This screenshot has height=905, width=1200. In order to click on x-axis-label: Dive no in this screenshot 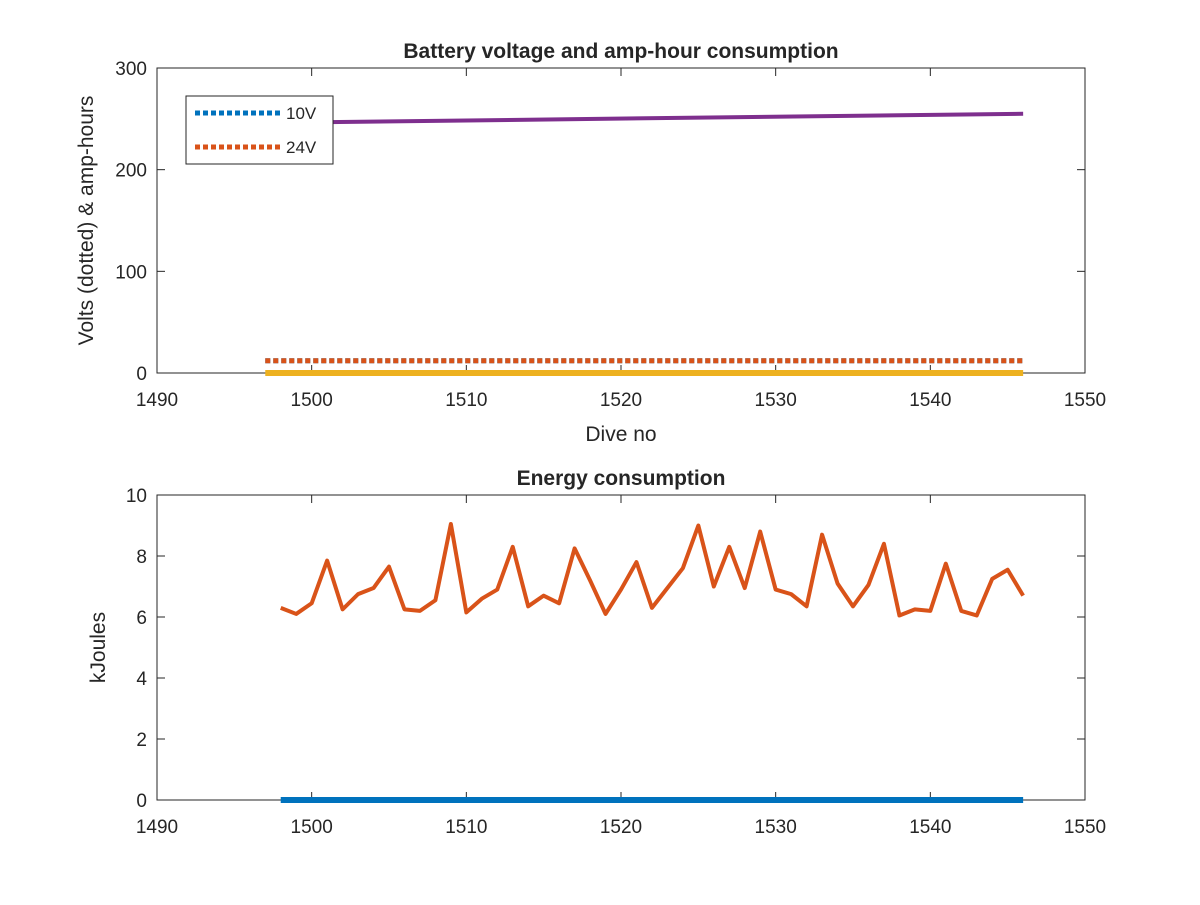, I will do `click(620, 434)`.